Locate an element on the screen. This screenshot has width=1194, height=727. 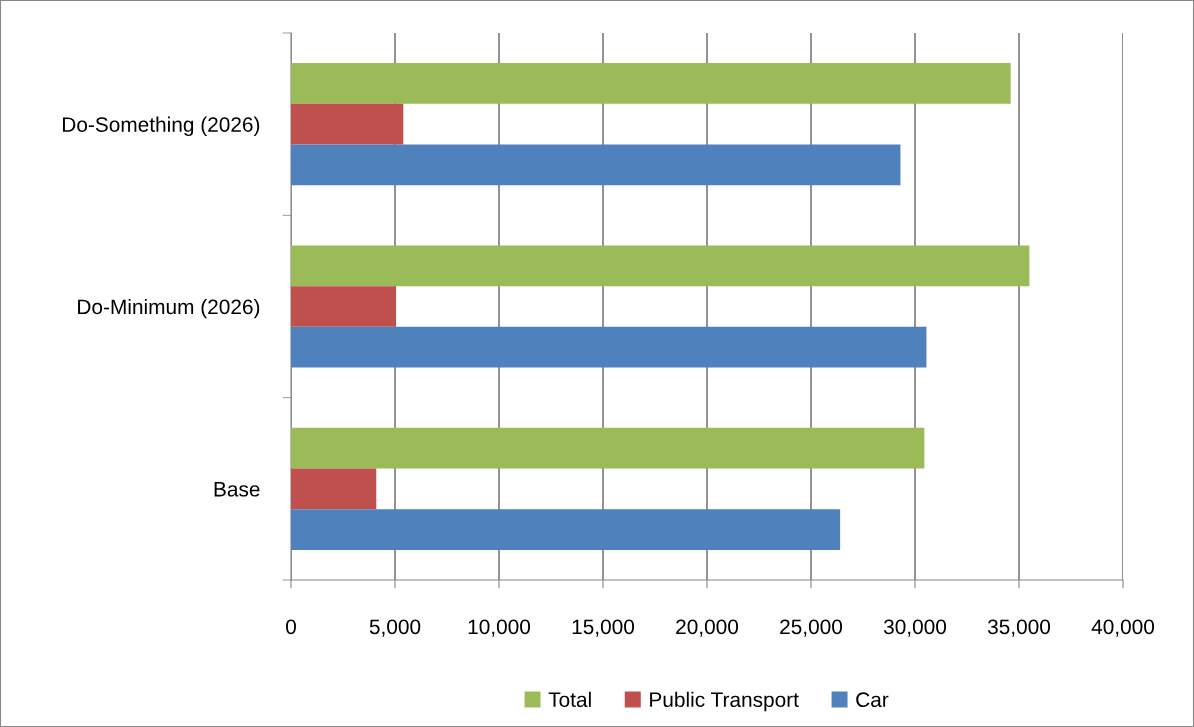
y-tick-label: Do-Something (2026) is located at coordinates (161, 126).